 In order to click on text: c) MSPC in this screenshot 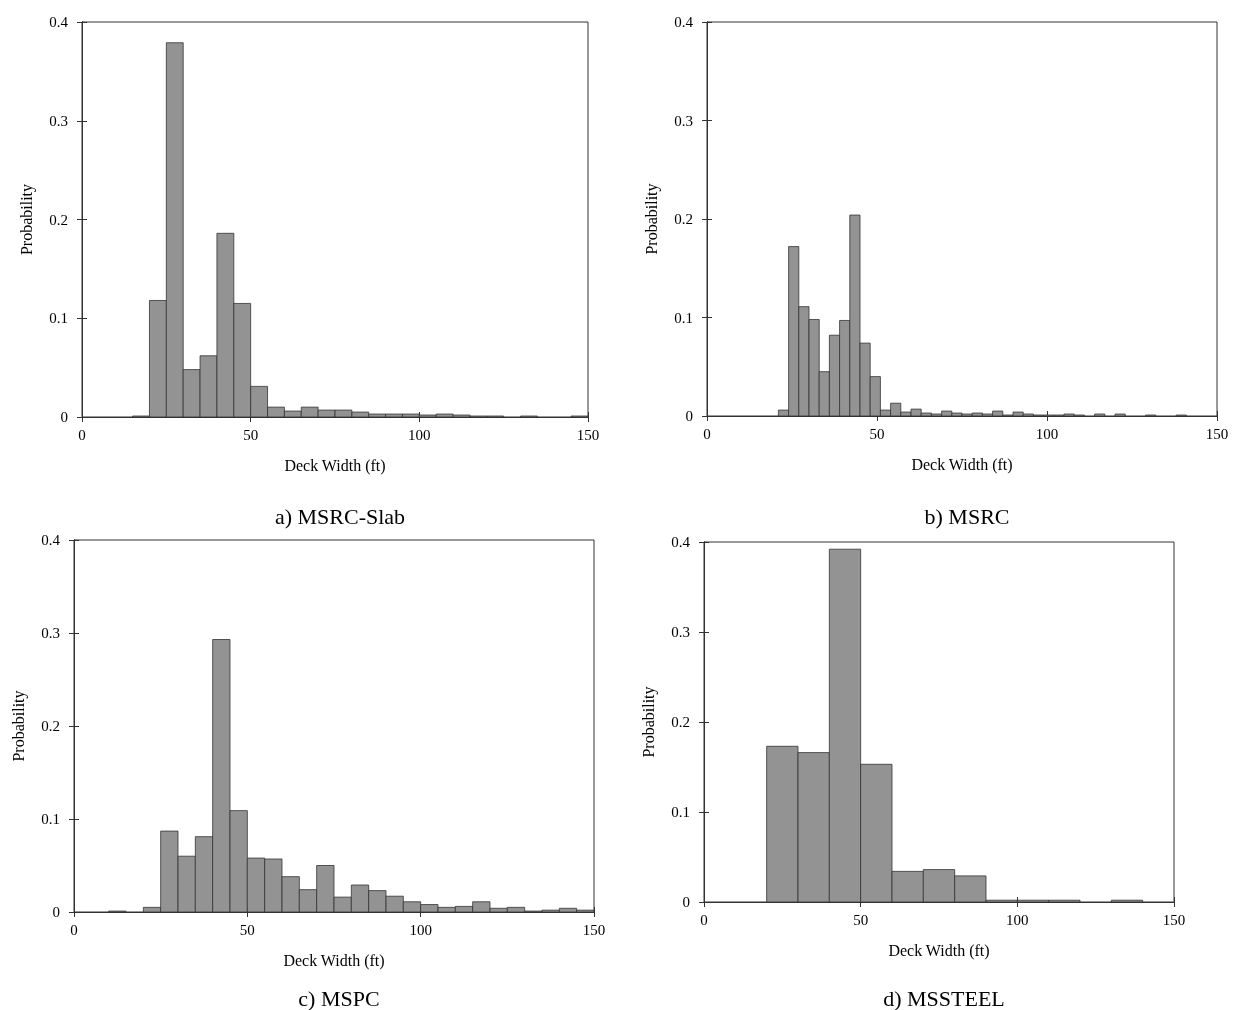, I will do `click(339, 997)`.